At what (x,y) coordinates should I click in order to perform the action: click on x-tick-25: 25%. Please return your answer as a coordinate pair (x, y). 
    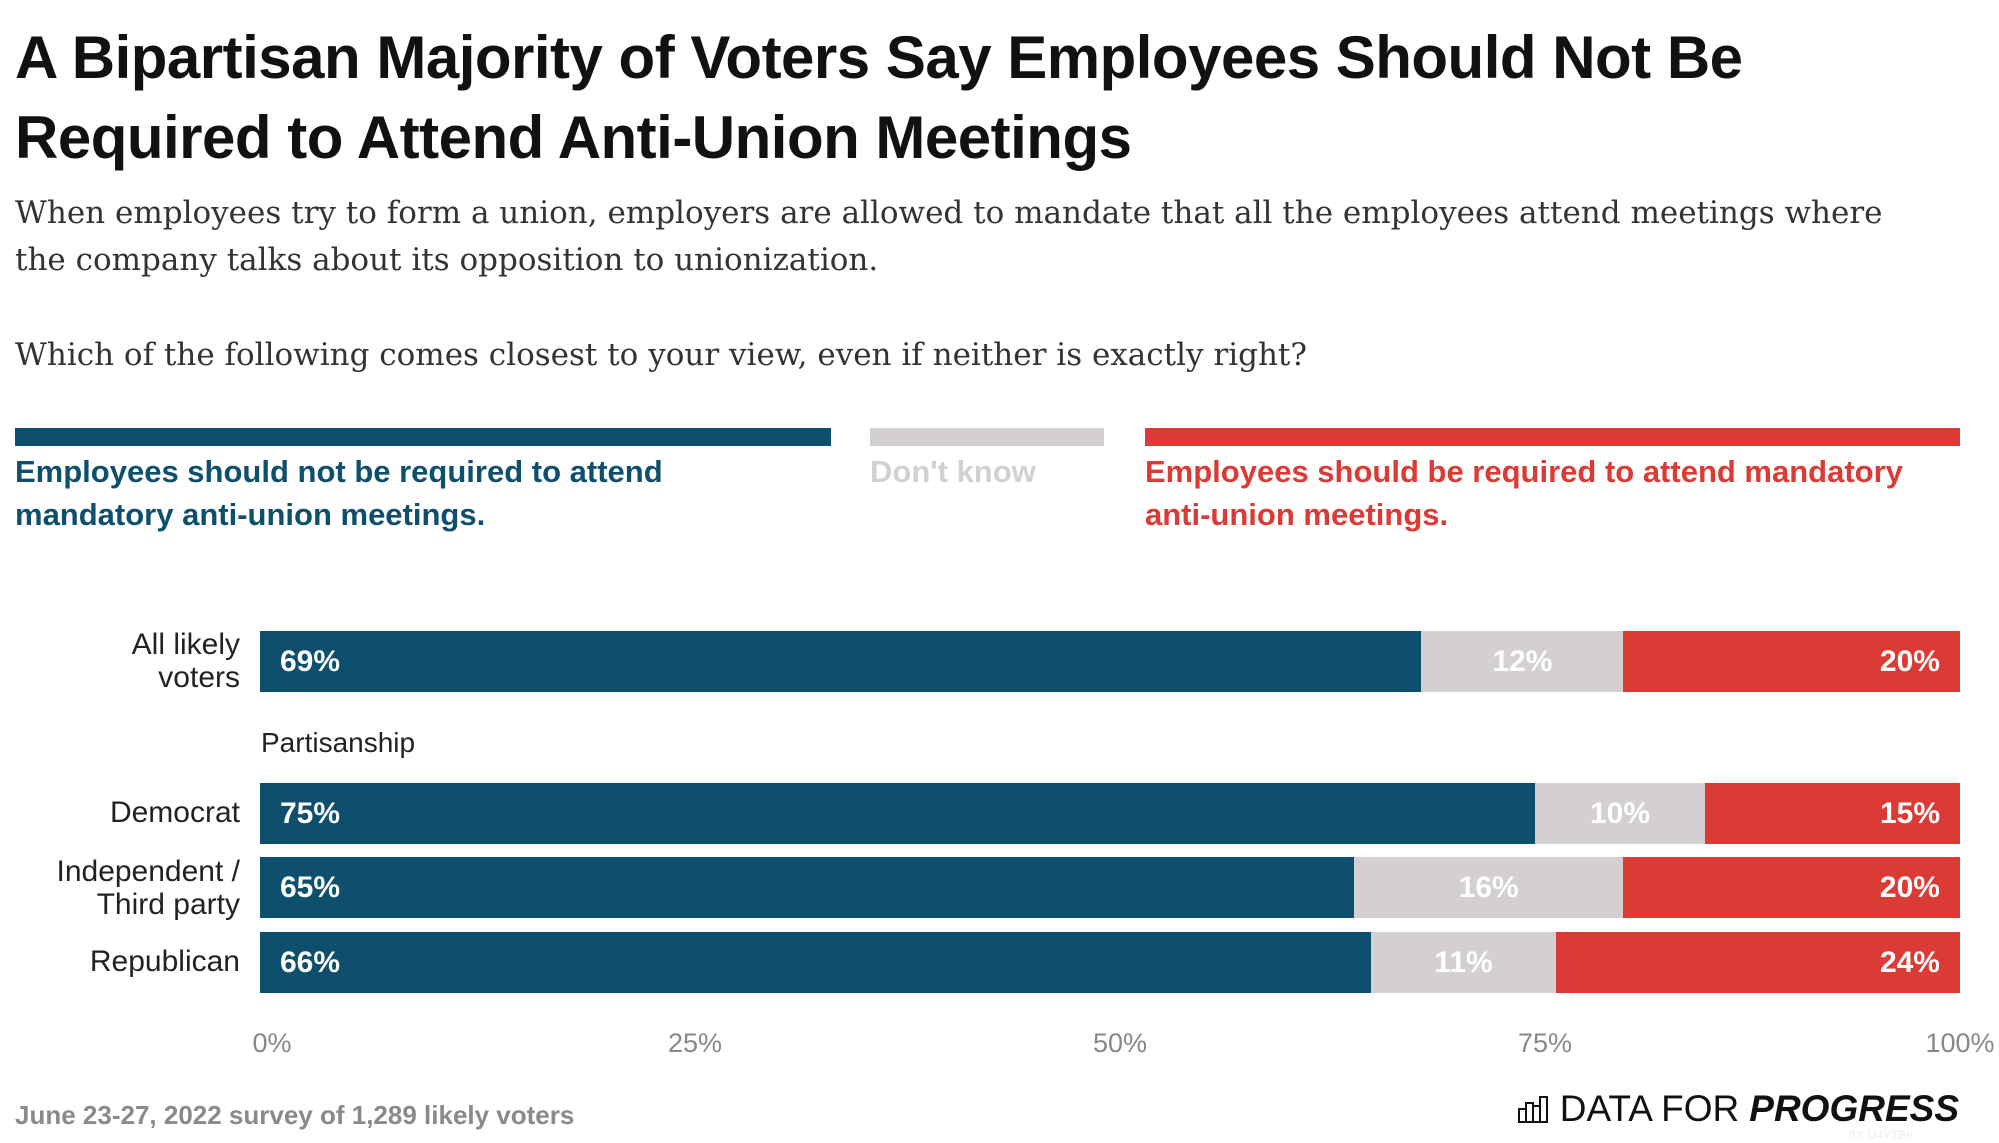
    Looking at the image, I should click on (695, 1043).